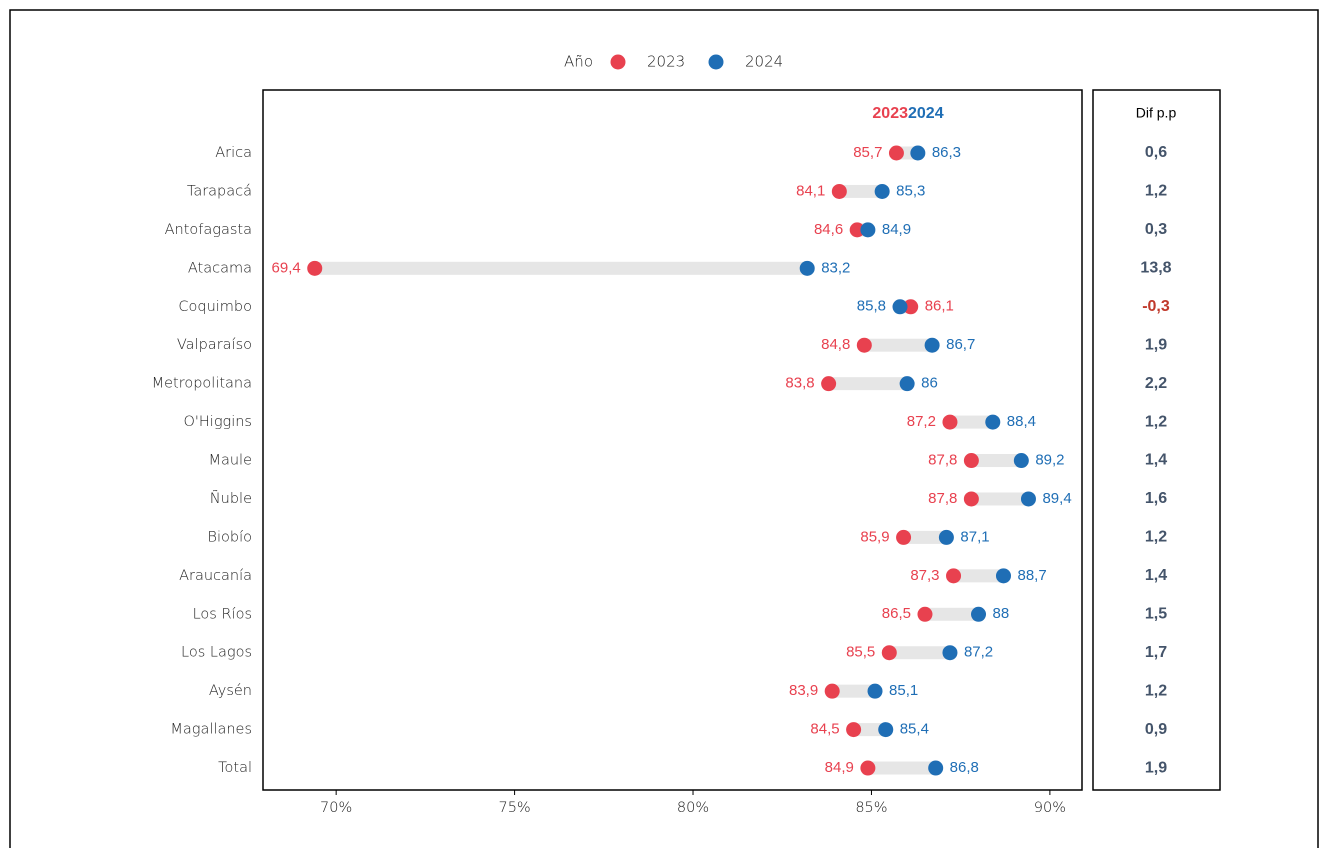  Describe the element at coordinates (896, 613) in the screenshot. I see `value-label: 86,5` at that location.